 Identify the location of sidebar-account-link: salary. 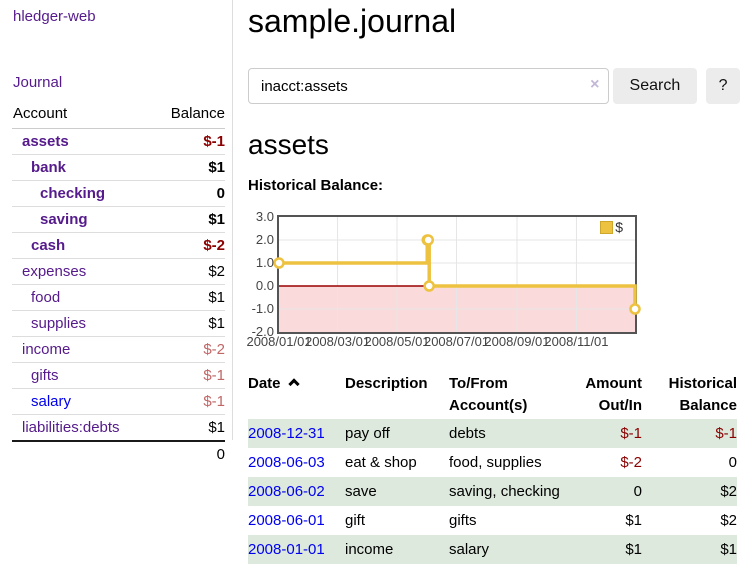
(51, 401).